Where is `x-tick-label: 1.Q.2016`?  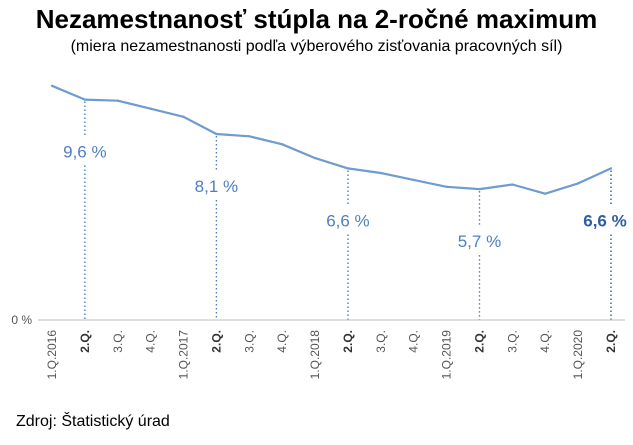 x-tick-label: 1.Q.2016 is located at coordinates (52, 355).